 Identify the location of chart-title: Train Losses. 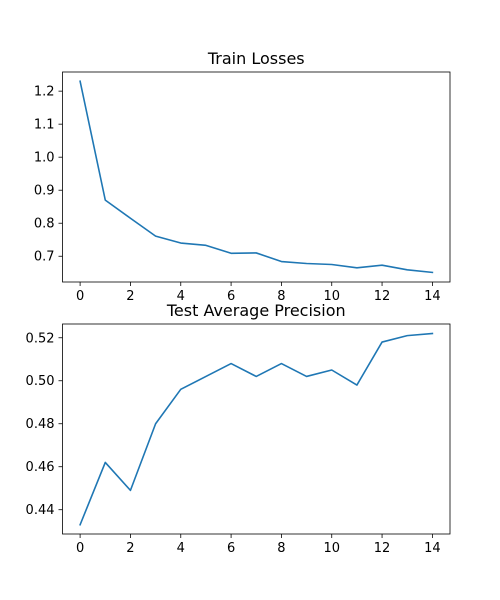
(256, 58).